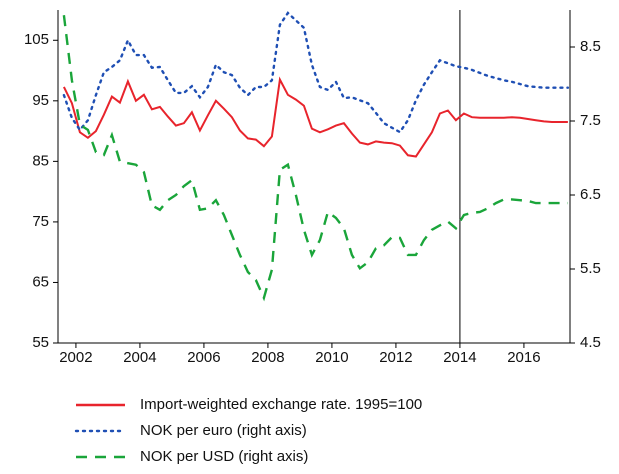 The image size is (619, 474). I want to click on legend-label: NOK per USD (right axis), so click(224, 456).